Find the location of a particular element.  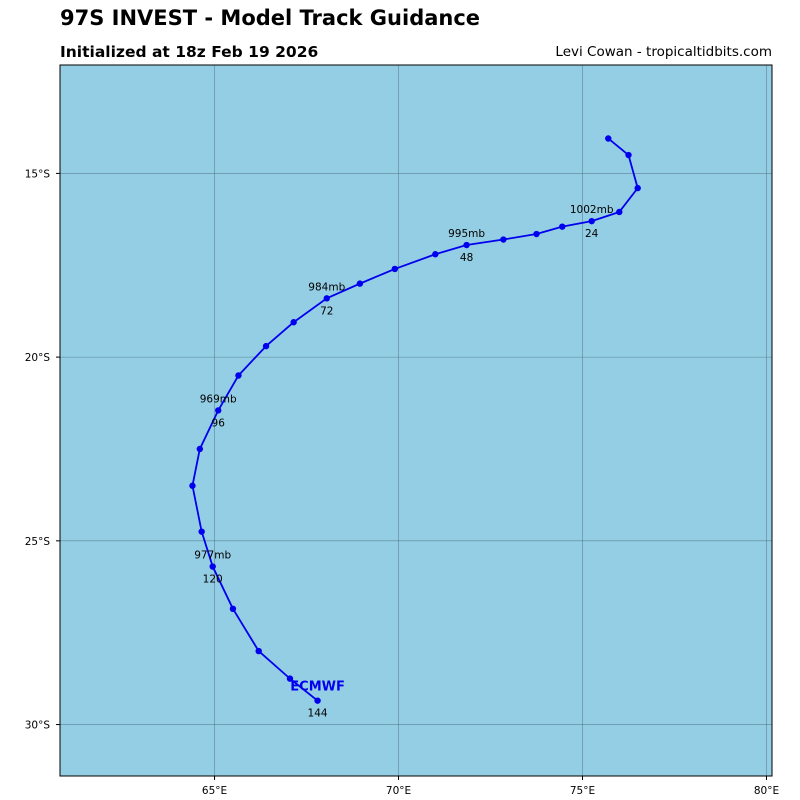

tick-label-lat: 15°S is located at coordinates (38, 174).